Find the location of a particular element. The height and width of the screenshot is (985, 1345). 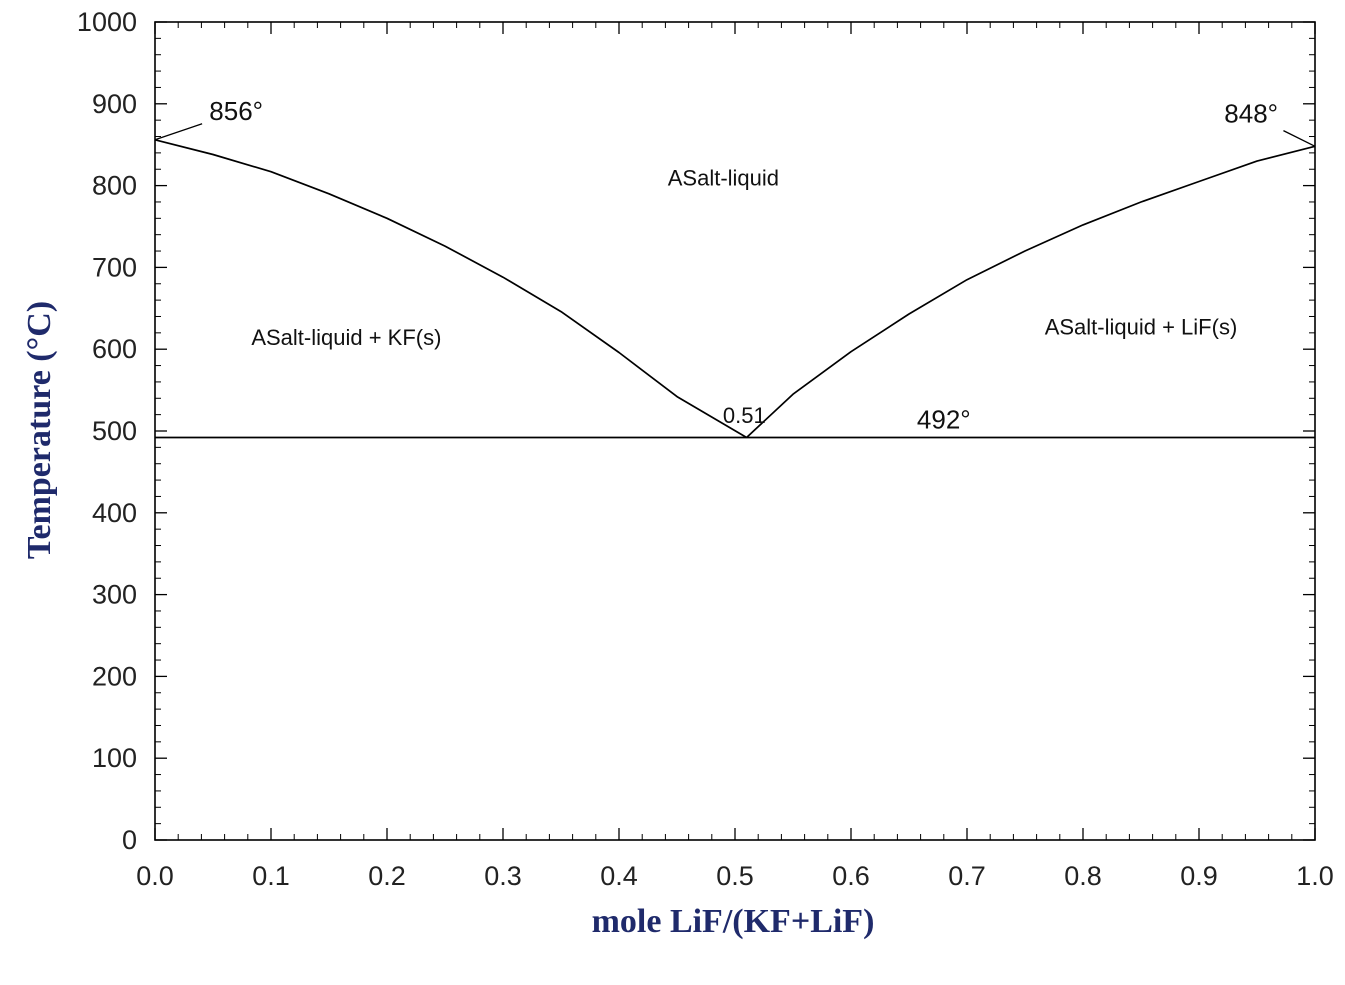

region-label: ASalt-liquid + KF(s) is located at coordinates (346, 337).